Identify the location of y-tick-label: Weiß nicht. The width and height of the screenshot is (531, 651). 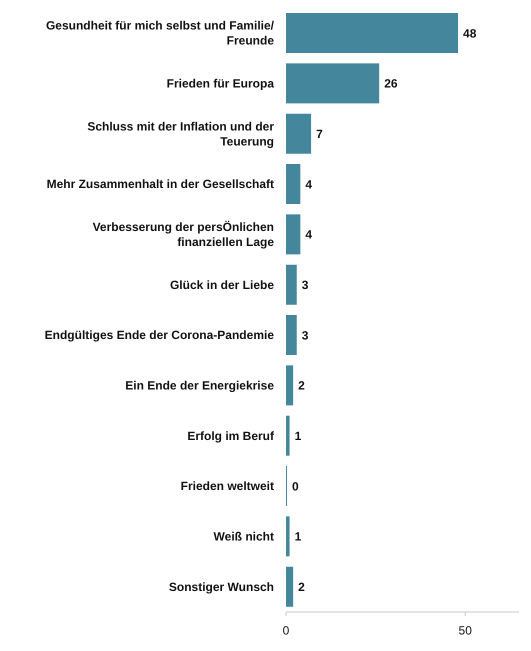
(244, 537).